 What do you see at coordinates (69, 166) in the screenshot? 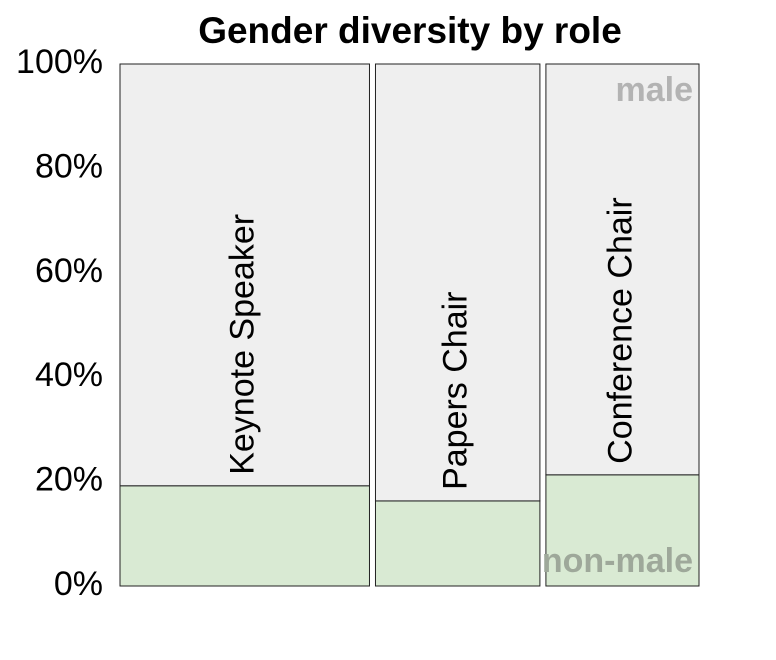
I see `y-tick-label: 80%` at bounding box center [69, 166].